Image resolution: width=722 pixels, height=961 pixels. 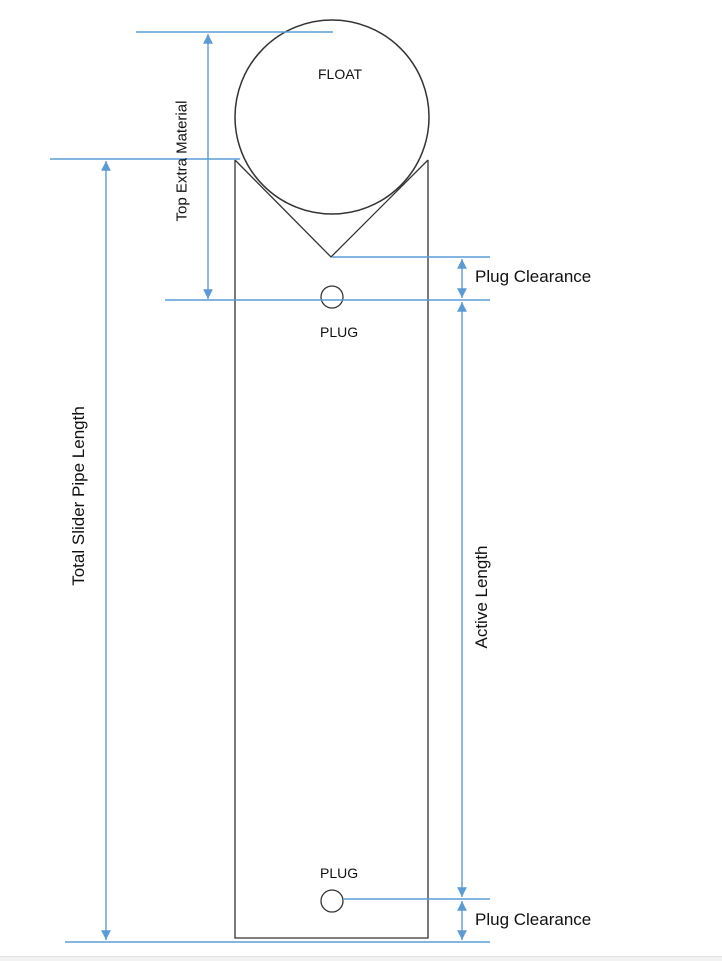 What do you see at coordinates (332, 297) in the screenshot?
I see `plug-top-circle` at bounding box center [332, 297].